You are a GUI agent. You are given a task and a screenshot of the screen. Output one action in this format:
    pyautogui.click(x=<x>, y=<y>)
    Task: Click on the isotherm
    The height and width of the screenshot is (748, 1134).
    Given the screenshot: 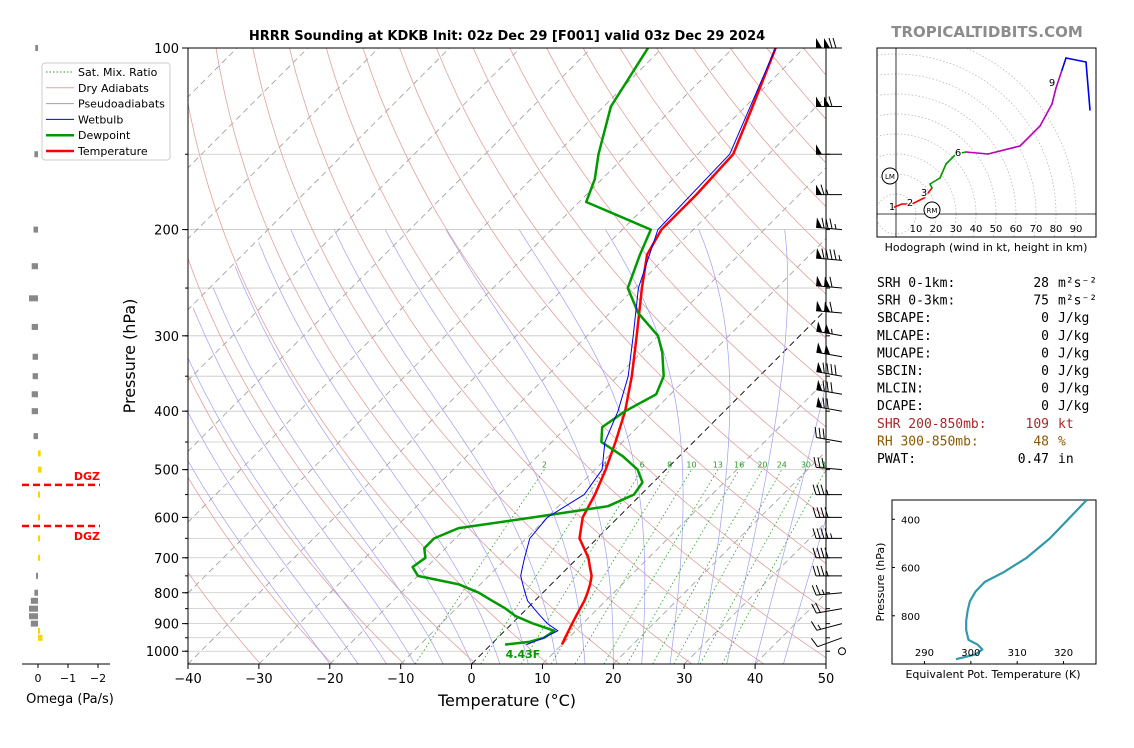 What is the action you would take?
    pyautogui.click(x=319, y=179)
    